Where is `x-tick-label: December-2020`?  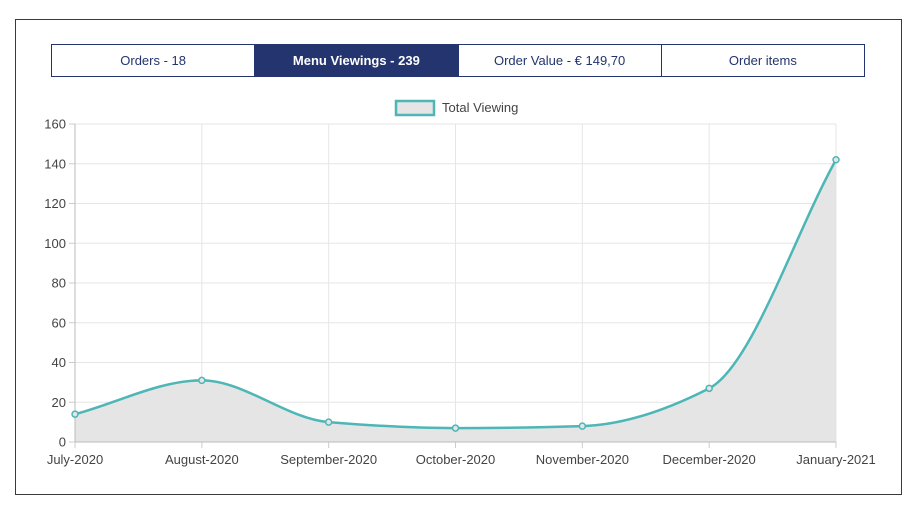 x-tick-label: December-2020 is located at coordinates (709, 459).